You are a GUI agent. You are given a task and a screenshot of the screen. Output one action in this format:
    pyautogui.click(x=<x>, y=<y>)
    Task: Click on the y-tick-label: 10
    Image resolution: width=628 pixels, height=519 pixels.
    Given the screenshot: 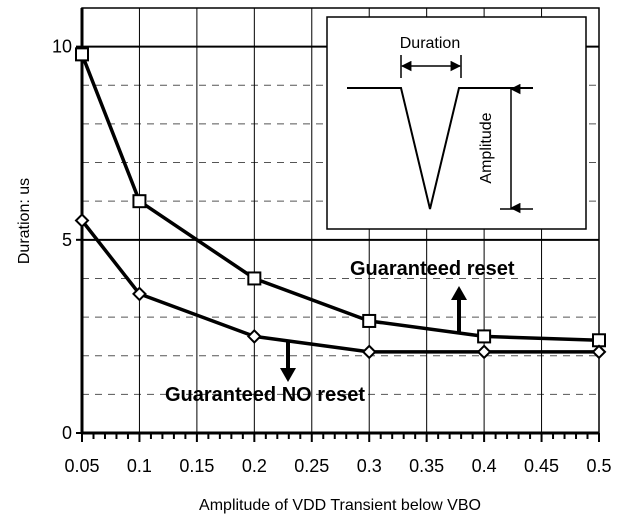 What is the action you would take?
    pyautogui.click(x=62, y=47)
    